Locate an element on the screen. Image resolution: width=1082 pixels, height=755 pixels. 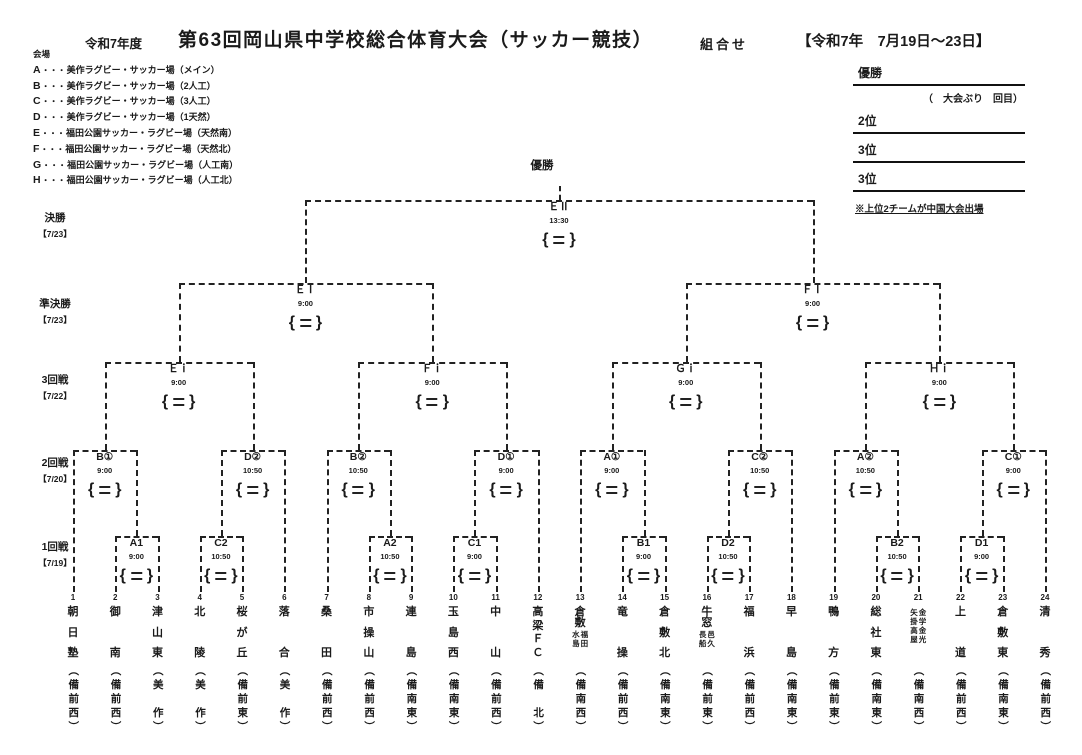
match-label: B① is located at coordinates (105, 457).